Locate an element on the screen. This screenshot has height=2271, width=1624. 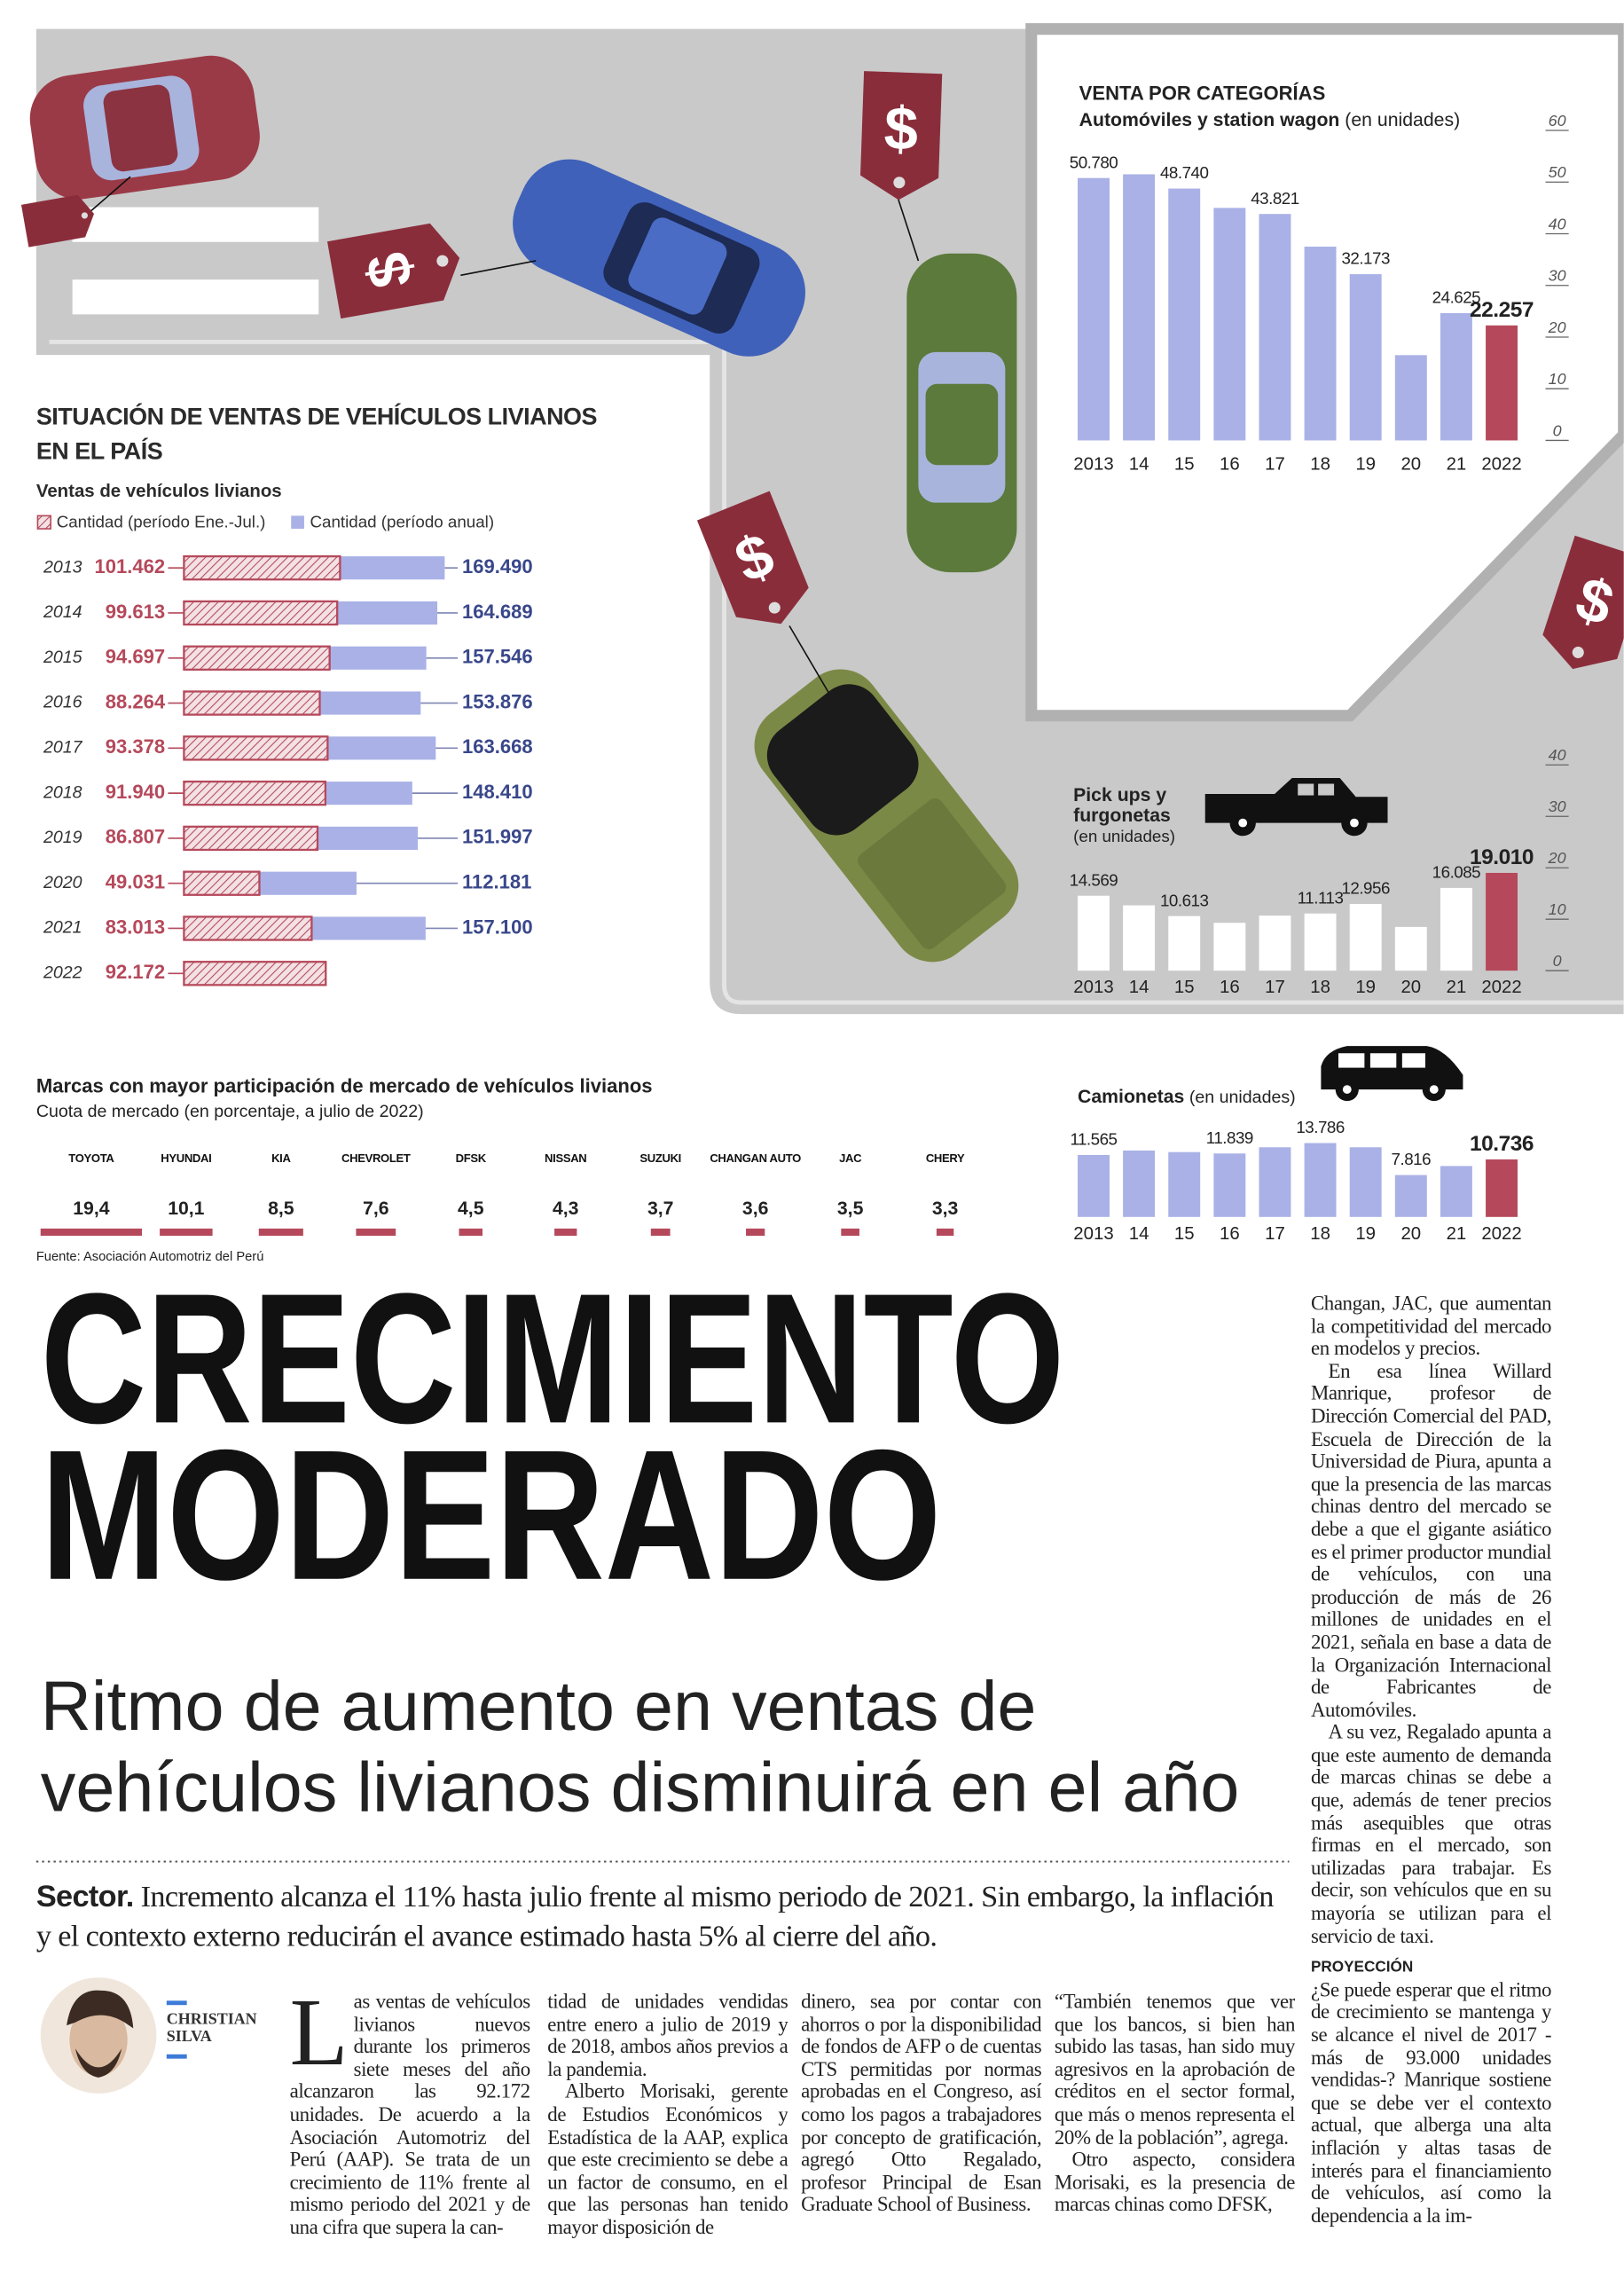
value-label: 157.546 is located at coordinates (497, 657).